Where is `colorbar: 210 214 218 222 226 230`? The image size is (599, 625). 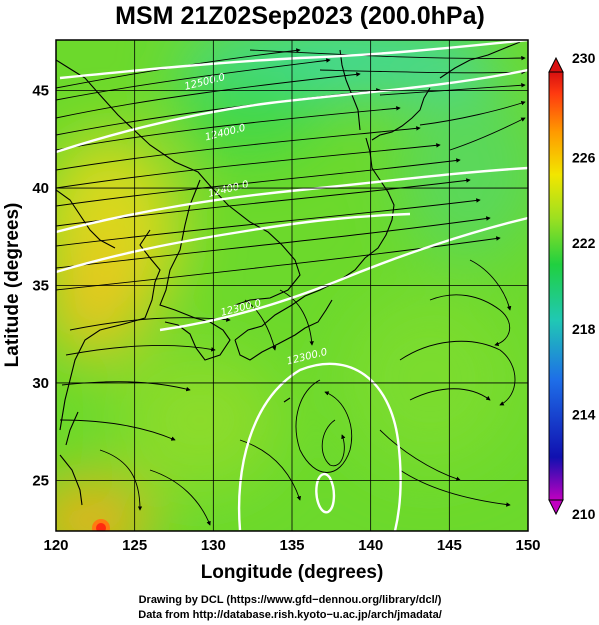 colorbar: 210 214 218 222 226 230 is located at coordinates (572, 286).